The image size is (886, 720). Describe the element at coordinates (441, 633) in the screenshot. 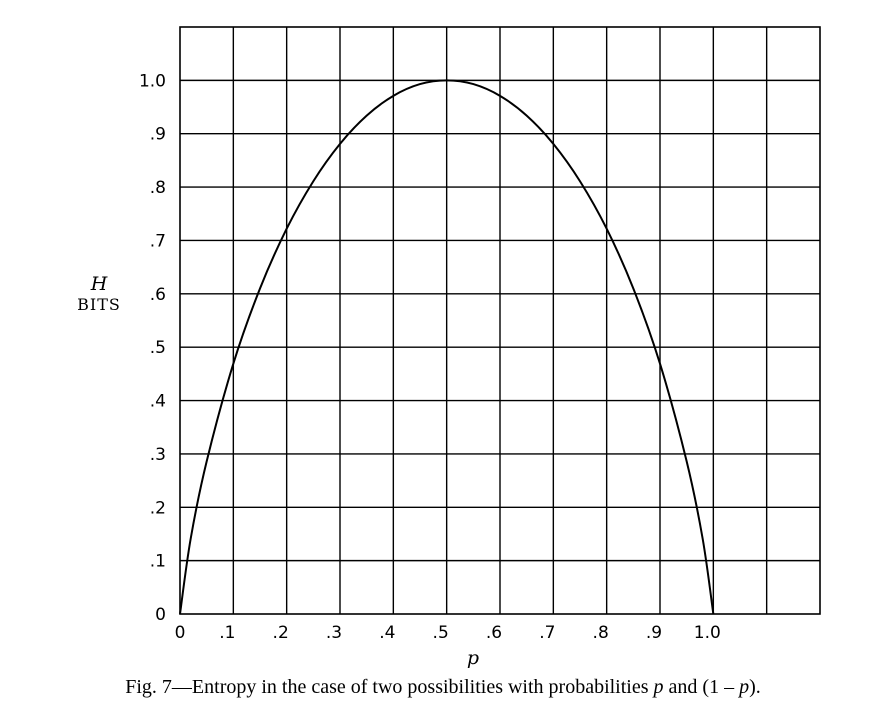

I see `x-tick-label: .5` at that location.